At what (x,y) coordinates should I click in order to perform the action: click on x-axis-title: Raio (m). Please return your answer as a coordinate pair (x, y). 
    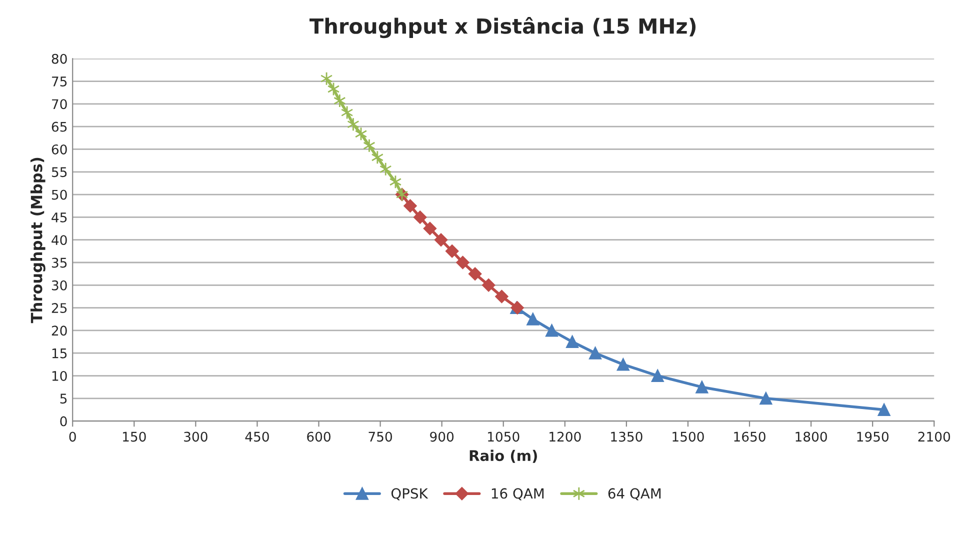
    Looking at the image, I should click on (503, 456).